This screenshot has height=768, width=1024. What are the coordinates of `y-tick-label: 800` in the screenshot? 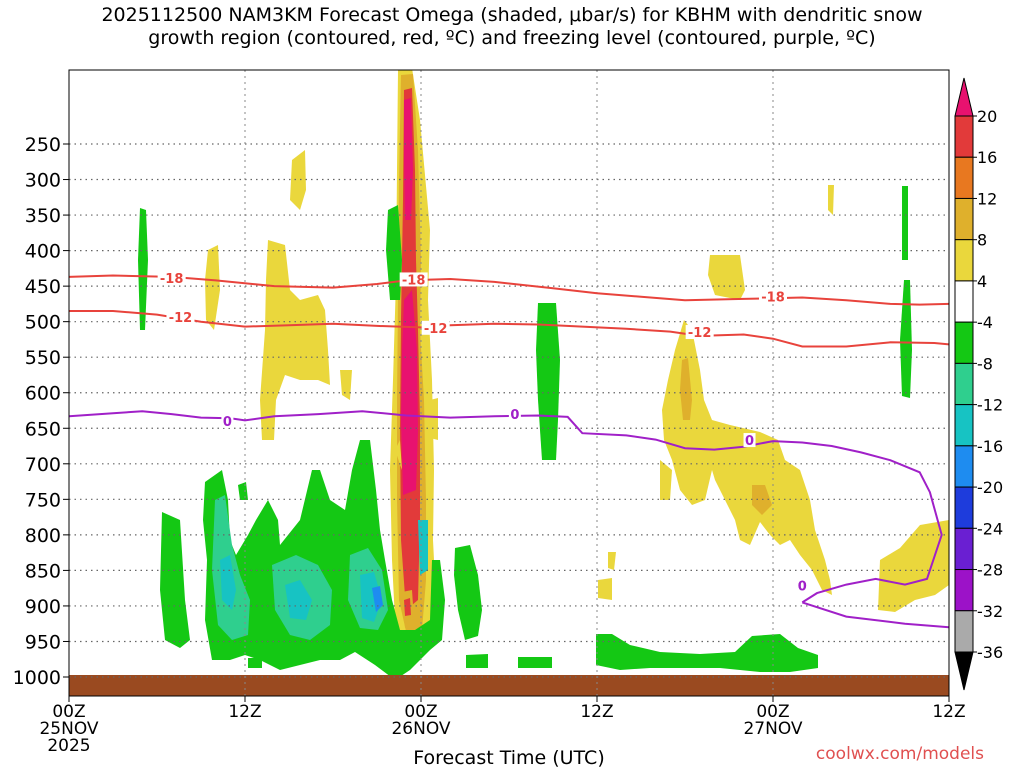 It's located at (43, 536).